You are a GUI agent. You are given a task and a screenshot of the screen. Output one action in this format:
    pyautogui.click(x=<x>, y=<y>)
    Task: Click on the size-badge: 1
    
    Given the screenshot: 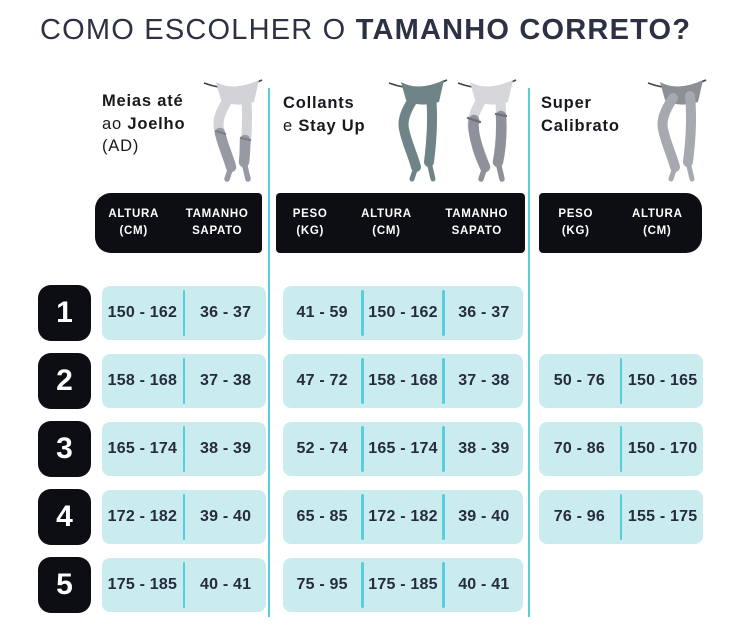 What is the action you would take?
    pyautogui.click(x=64, y=313)
    